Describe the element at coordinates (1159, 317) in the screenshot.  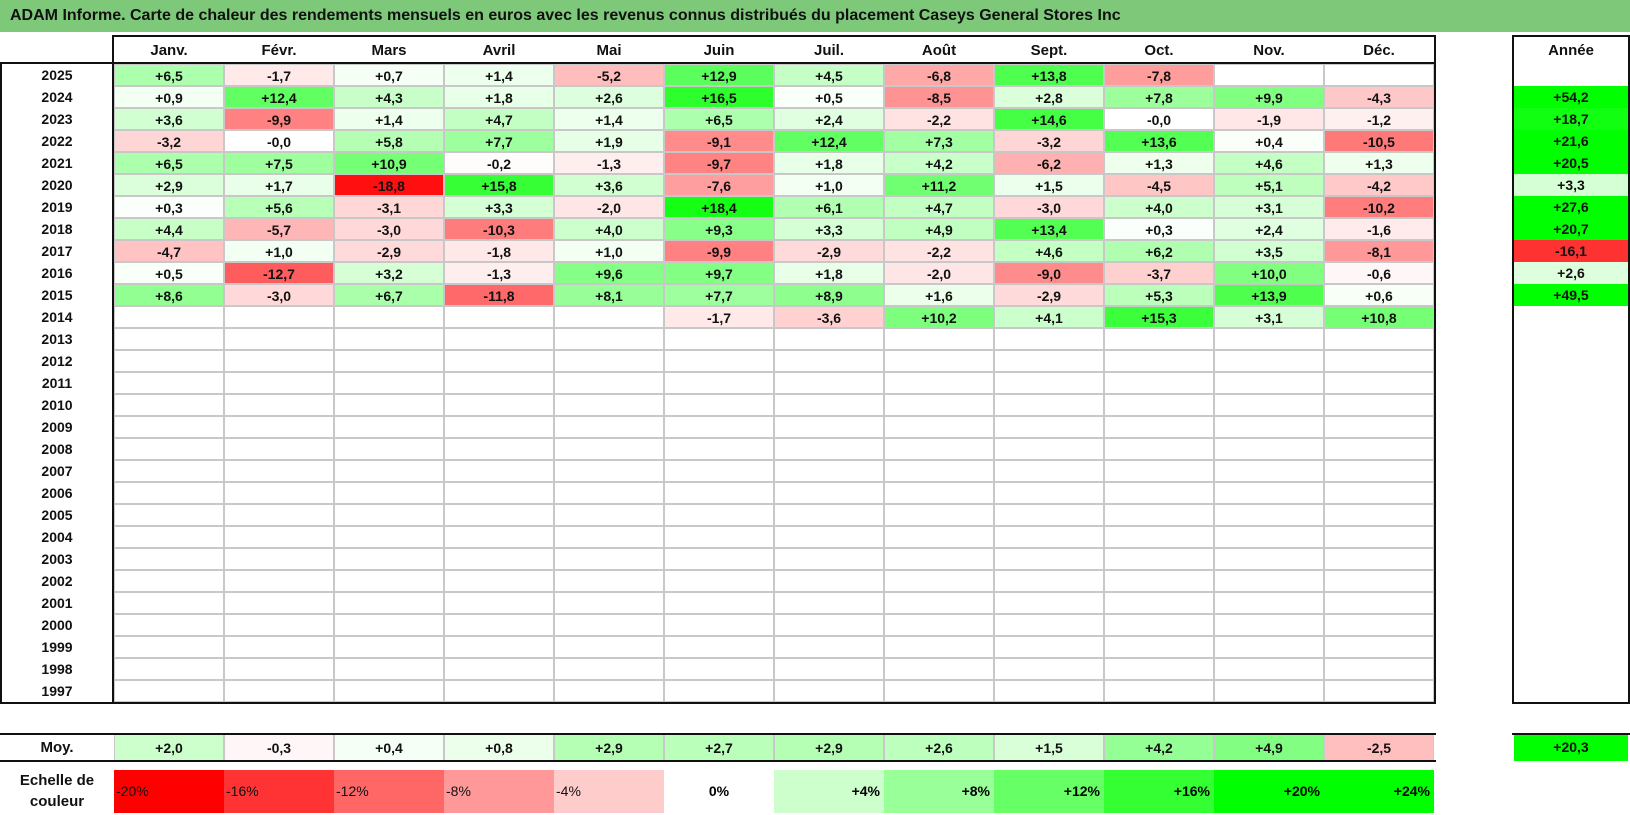
I see `heat-cell: +15,3` at that location.